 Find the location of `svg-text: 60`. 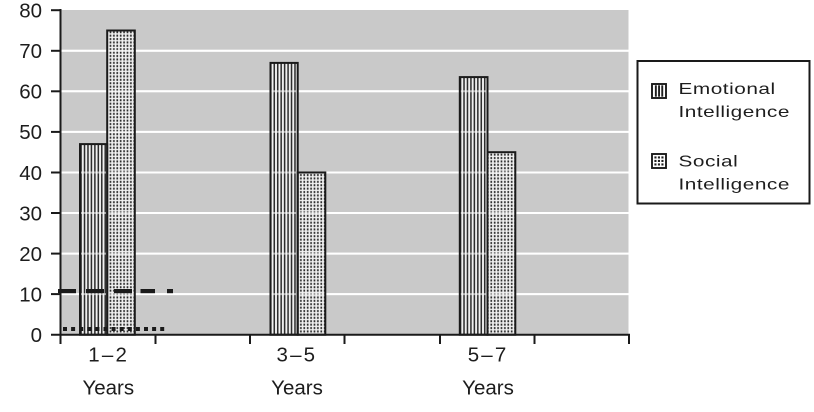

svg-text: 60 is located at coordinates (30, 92).